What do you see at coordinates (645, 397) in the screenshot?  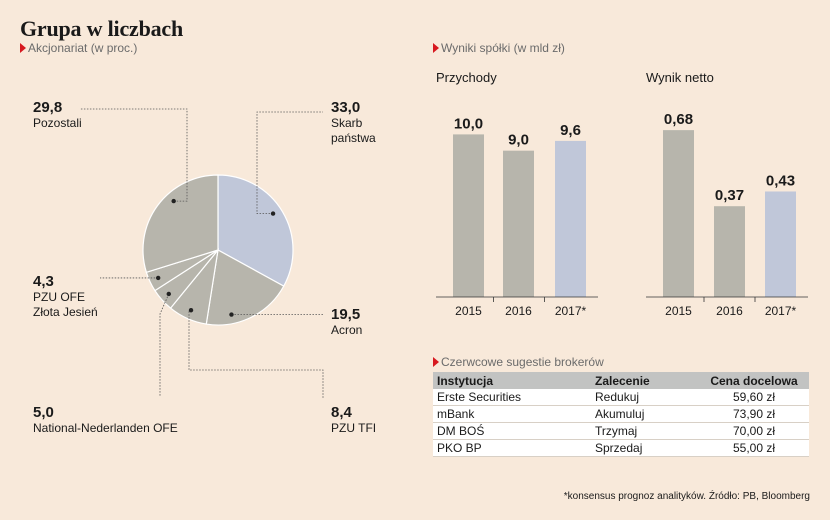 I see `cell-recommendation: Redukuj` at bounding box center [645, 397].